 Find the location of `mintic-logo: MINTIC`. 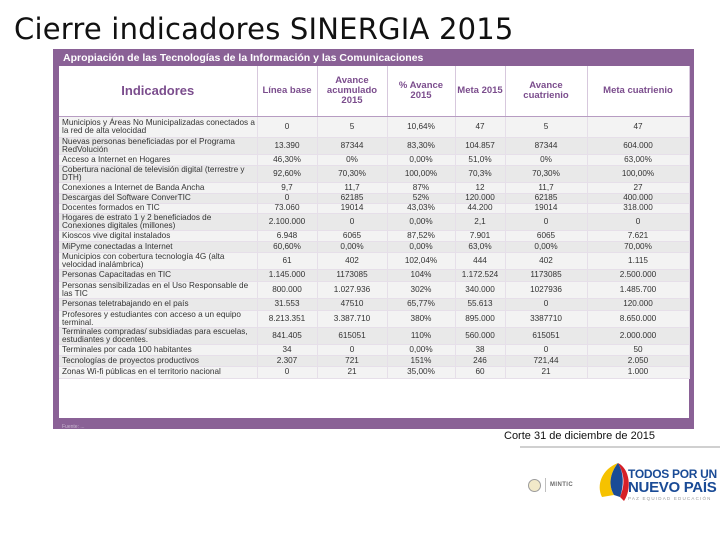

mintic-logo: MINTIC is located at coordinates (557, 485).